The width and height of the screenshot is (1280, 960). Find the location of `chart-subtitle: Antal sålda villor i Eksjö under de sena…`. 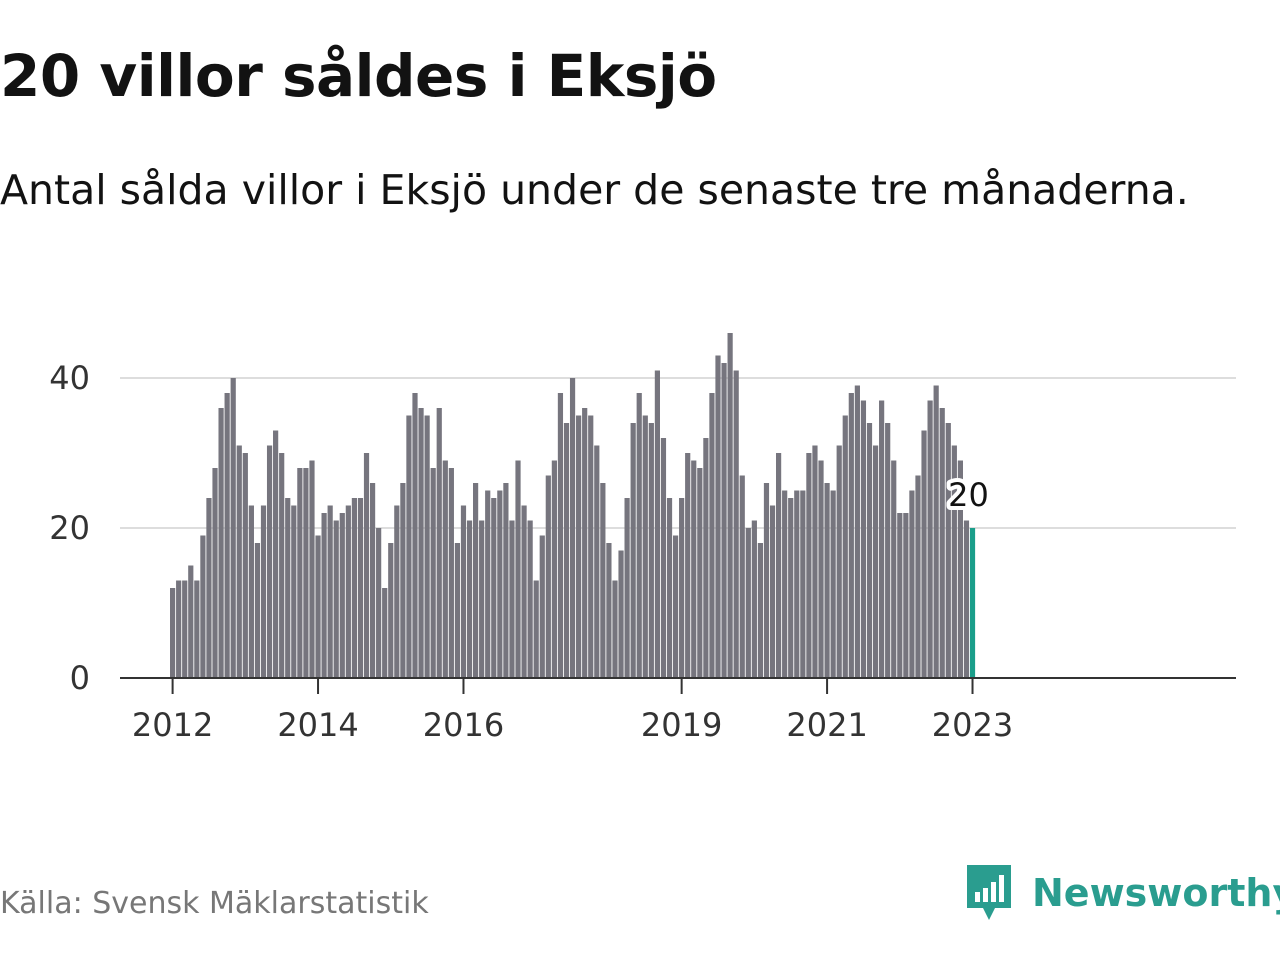

chart-subtitle: Antal sålda villor i Eksjö under de sena… is located at coordinates (594, 190).